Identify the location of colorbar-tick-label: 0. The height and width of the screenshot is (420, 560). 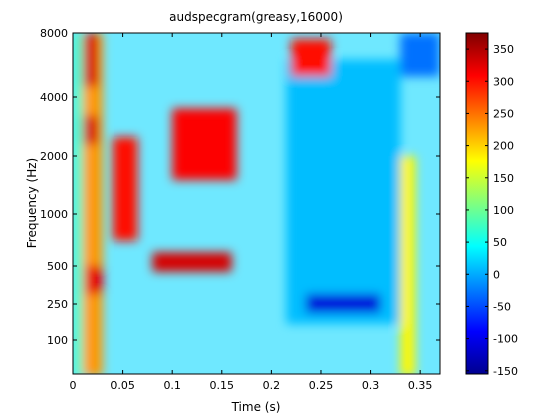
(496, 274).